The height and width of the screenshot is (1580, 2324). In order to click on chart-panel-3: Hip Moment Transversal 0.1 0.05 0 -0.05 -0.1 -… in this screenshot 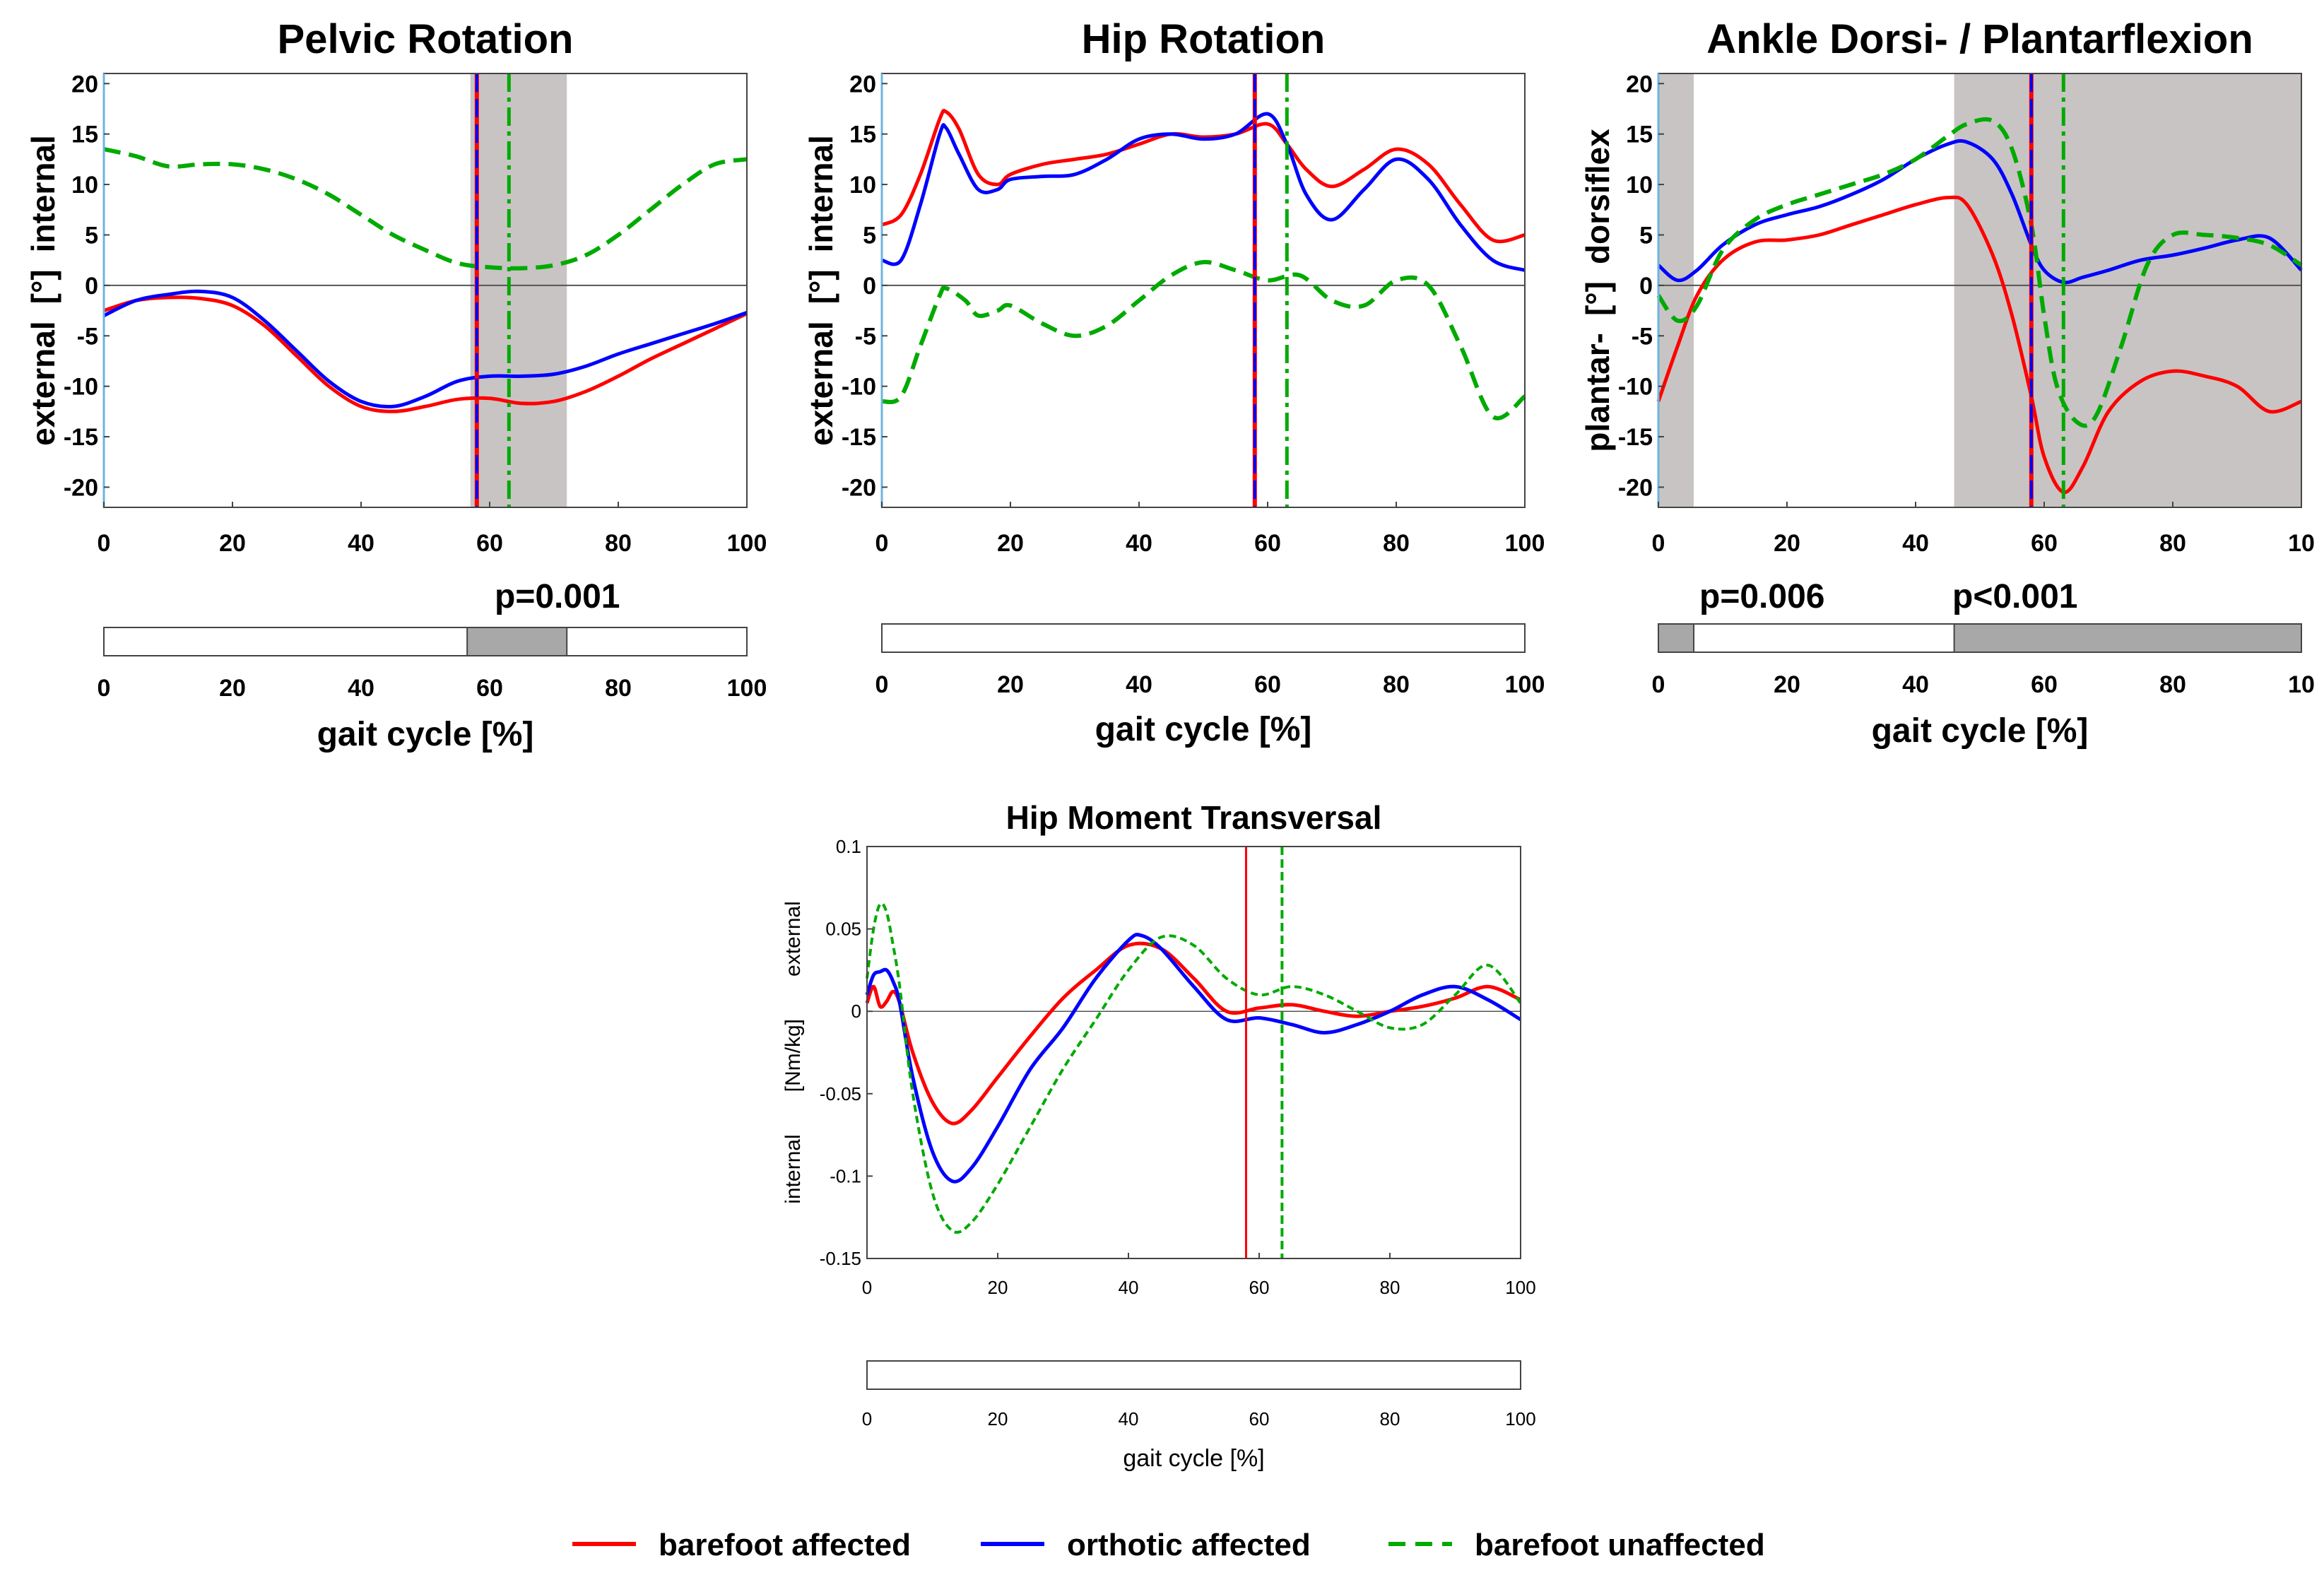, I will do `click(1158, 1135)`.